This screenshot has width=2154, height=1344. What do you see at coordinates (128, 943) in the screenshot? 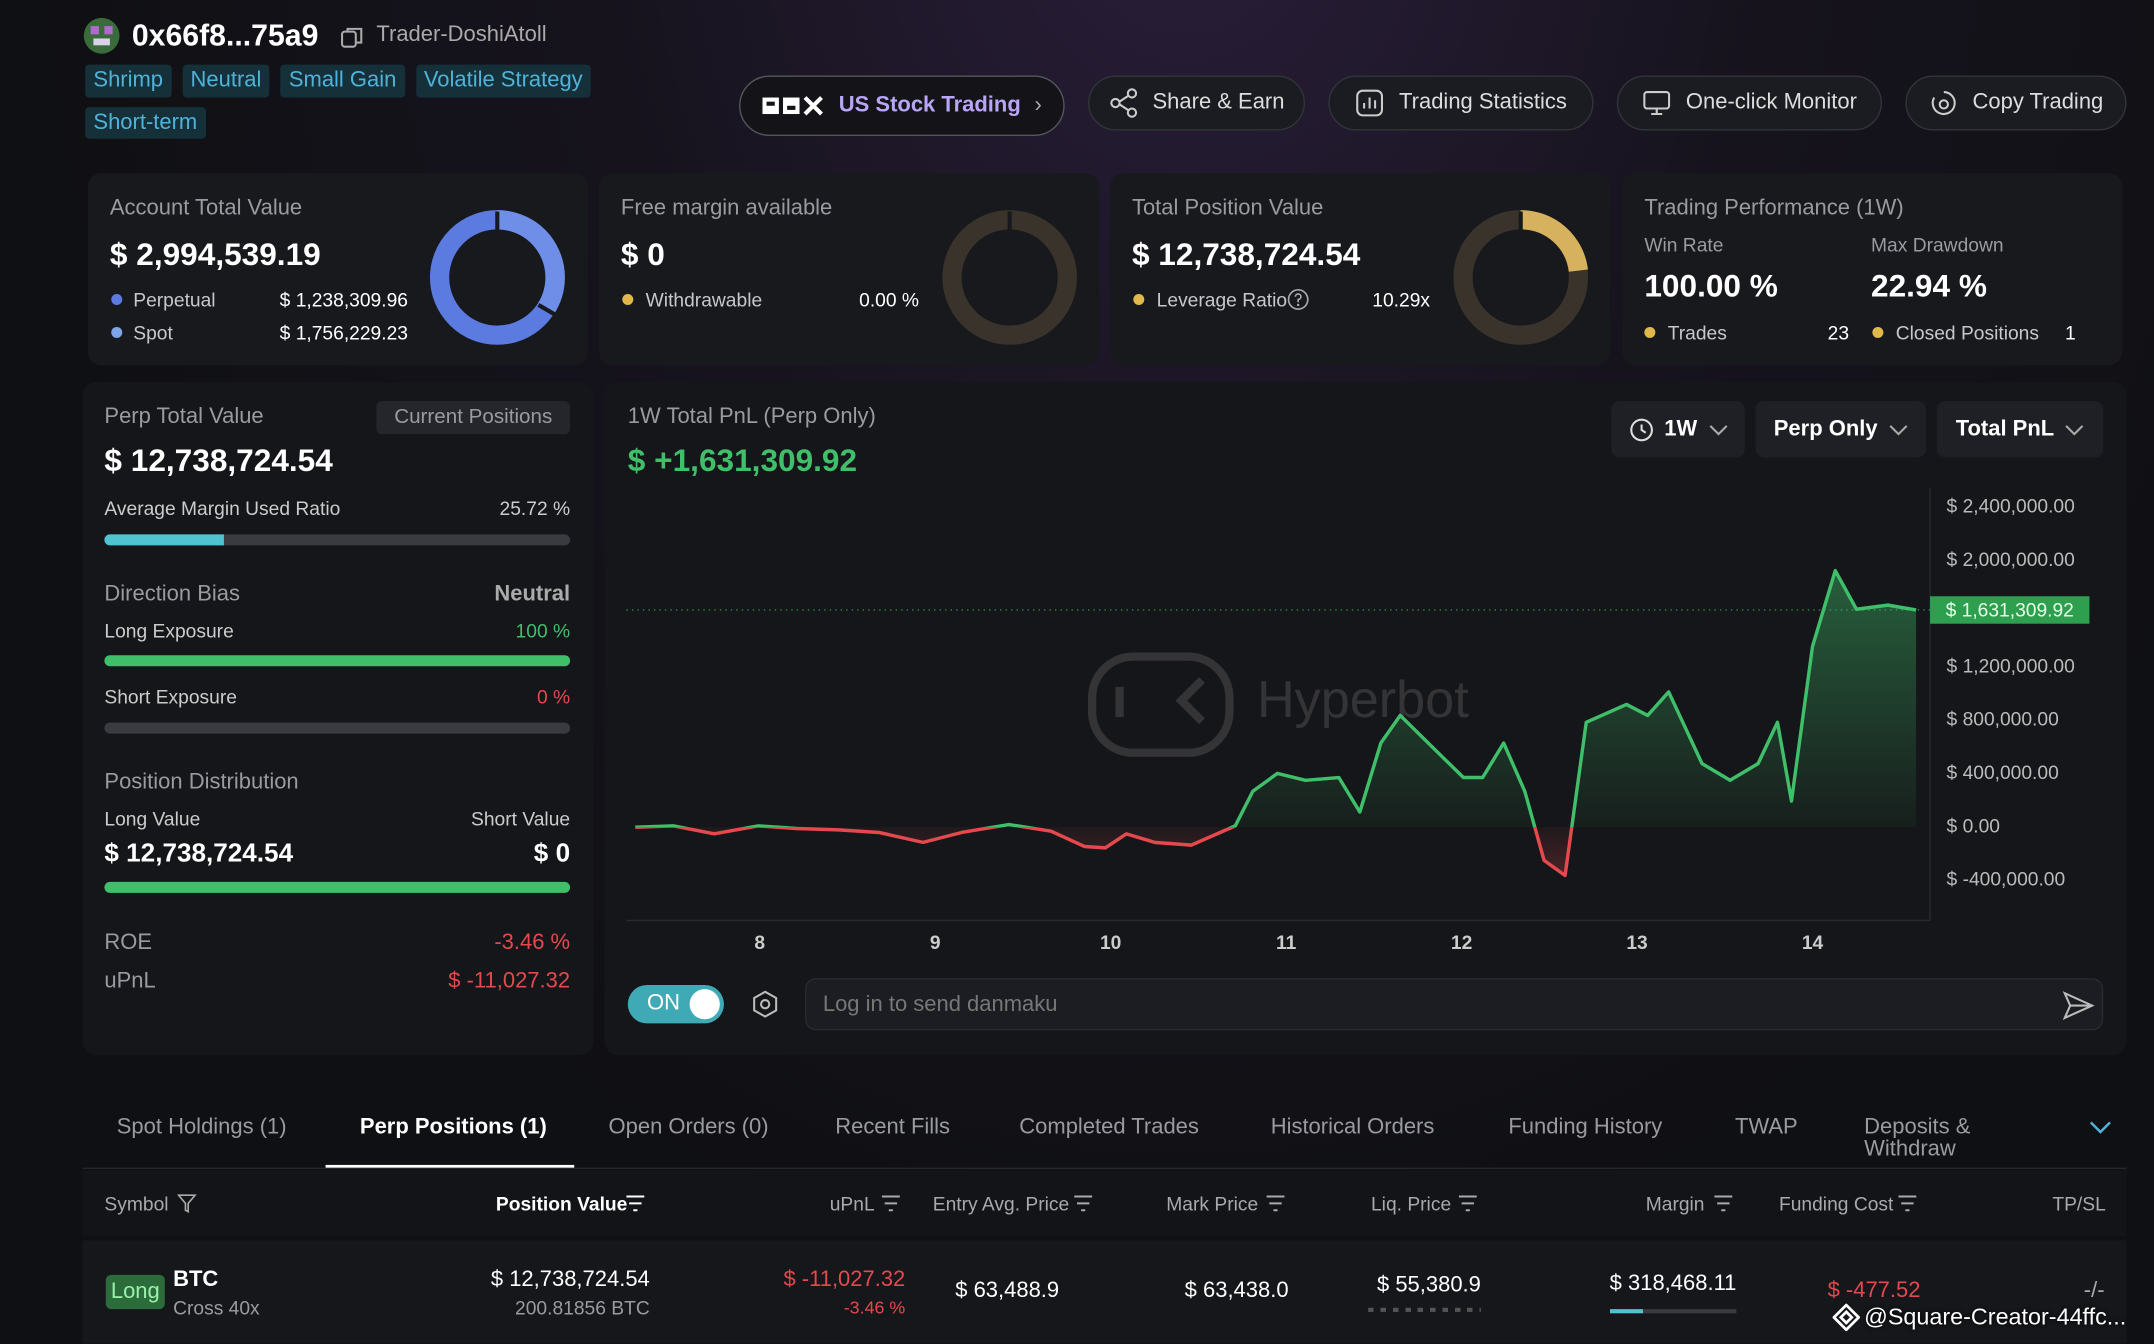
I see `metric-label: ROE` at bounding box center [128, 943].